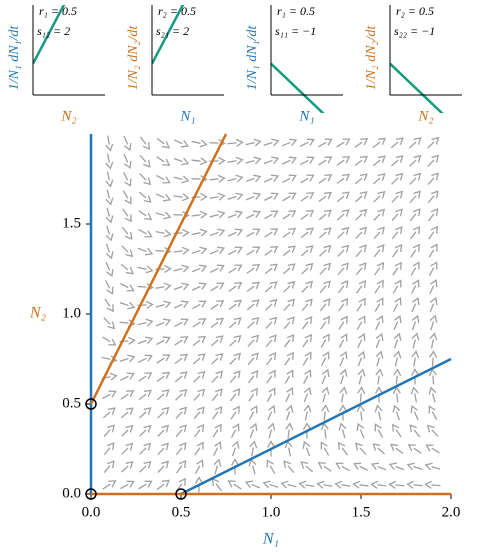 The width and height of the screenshot is (479, 552). Describe the element at coordinates (71, 223) in the screenshot. I see `y-tick-label: 1.5` at that location.